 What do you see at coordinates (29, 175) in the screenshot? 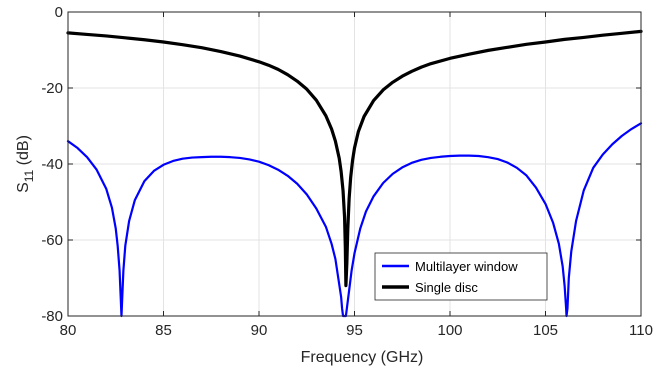
I see `y-axis-label-subscript: 11` at bounding box center [29, 175].